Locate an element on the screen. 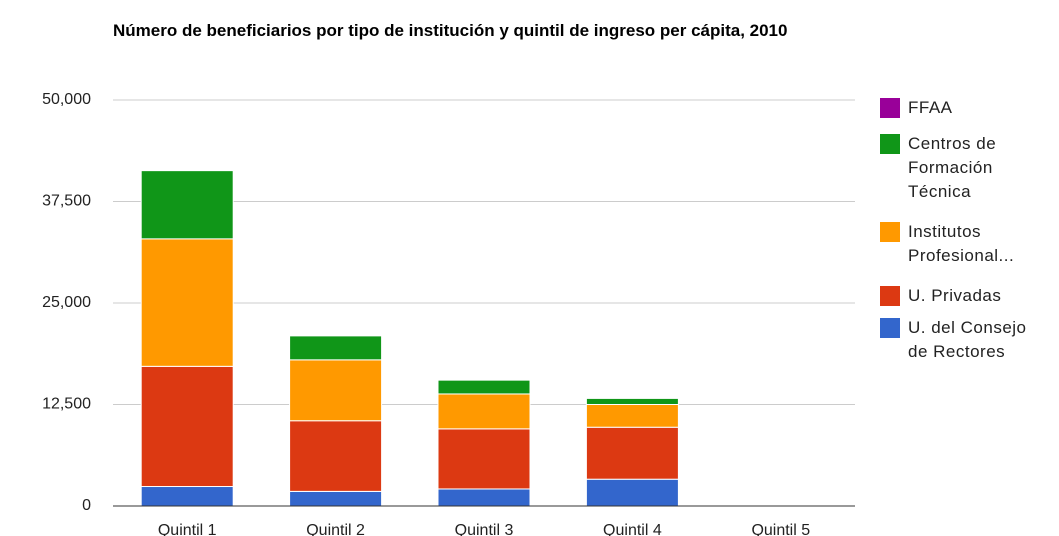 This screenshot has height=536, width=1059. x-tick-label: Quintil 4 is located at coordinates (632, 529).